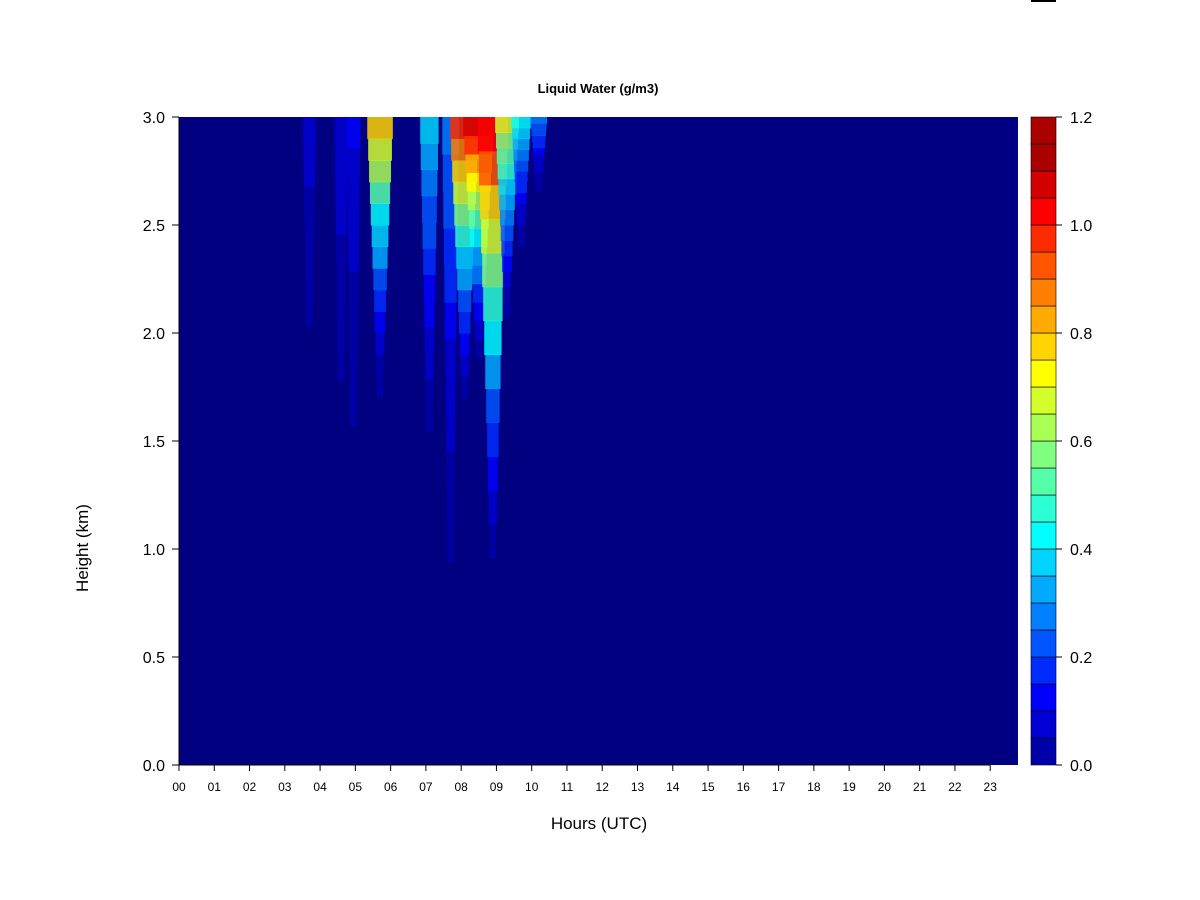 This screenshot has height=900, width=1200. Describe the element at coordinates (154, 226) in the screenshot. I see `y-tick-label: 2.5` at that location.